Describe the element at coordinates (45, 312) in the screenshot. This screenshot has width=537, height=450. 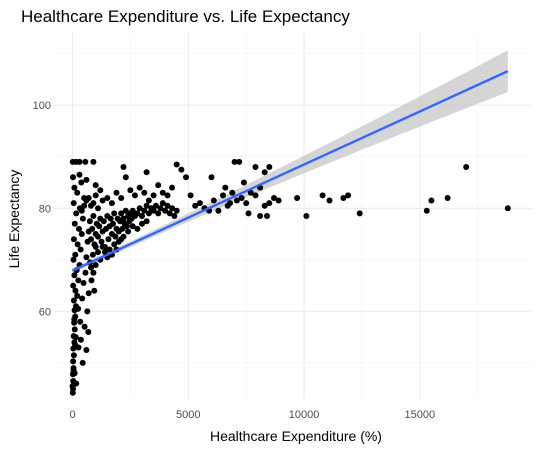
I see `y-tick-label: 60` at that location.